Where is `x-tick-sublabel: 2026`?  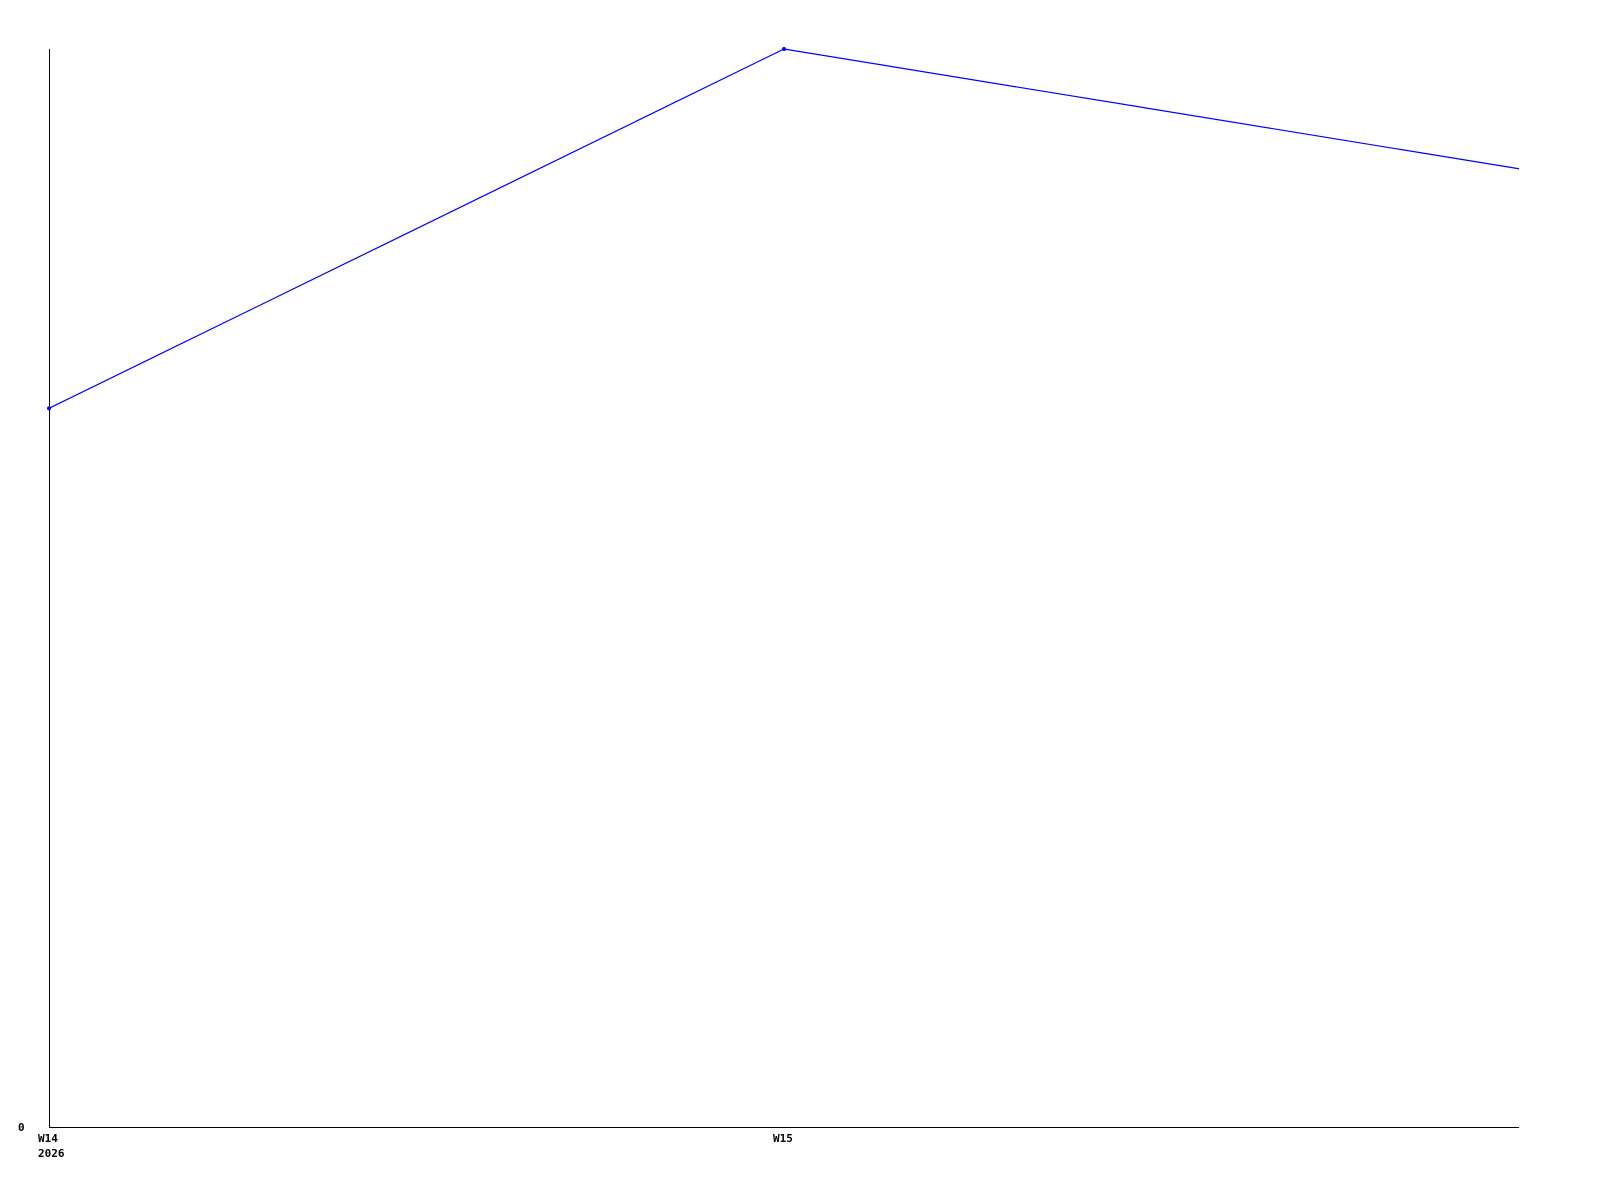 x-tick-sublabel: 2026 is located at coordinates (51, 1153).